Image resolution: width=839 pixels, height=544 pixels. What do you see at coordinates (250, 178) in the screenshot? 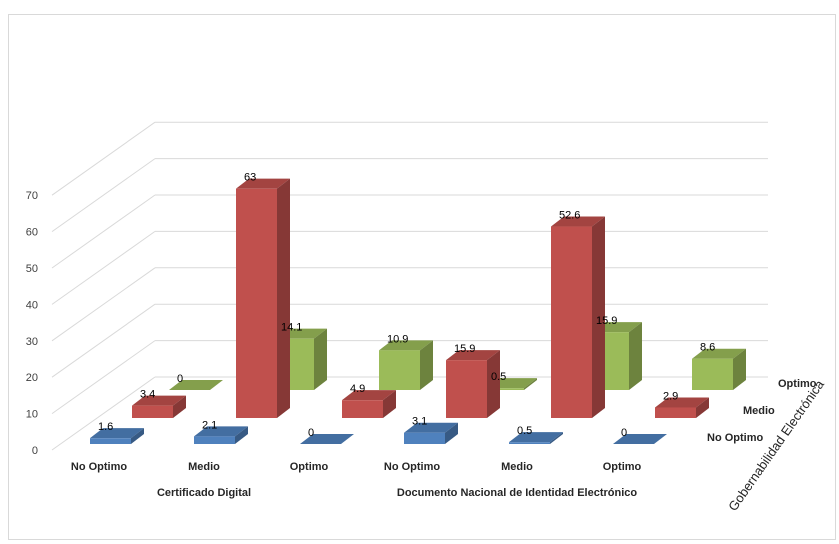
I see `data-label: 63` at bounding box center [250, 178].